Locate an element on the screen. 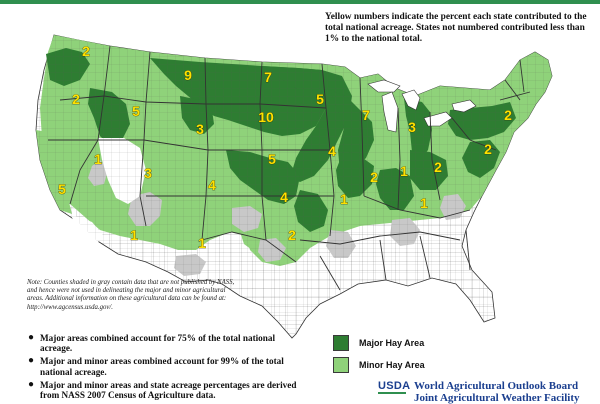 The height and width of the screenshot is (404, 600). header-bar is located at coordinates (300, 2).